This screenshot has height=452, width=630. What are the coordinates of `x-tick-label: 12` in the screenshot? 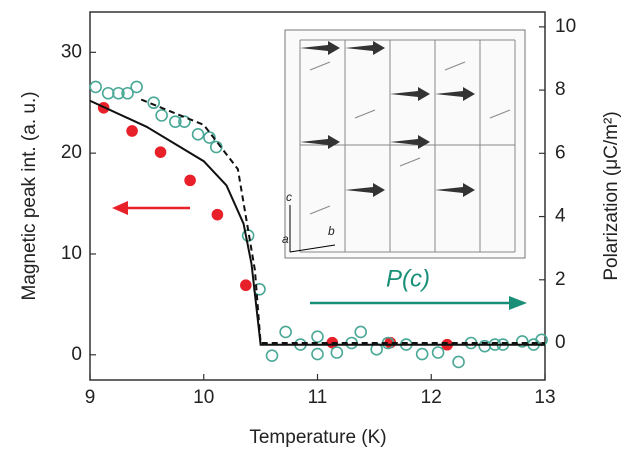 It's located at (431, 397).